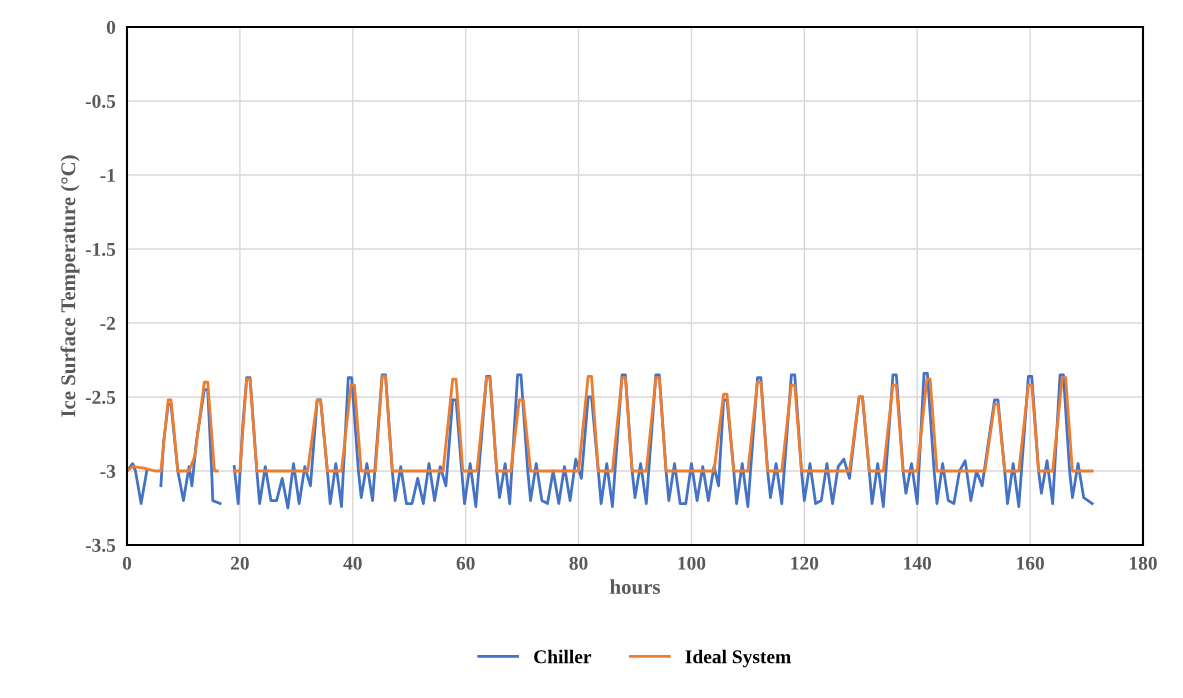 Image resolution: width=1183 pixels, height=698 pixels. I want to click on x-tick-label: 140, so click(918, 563).